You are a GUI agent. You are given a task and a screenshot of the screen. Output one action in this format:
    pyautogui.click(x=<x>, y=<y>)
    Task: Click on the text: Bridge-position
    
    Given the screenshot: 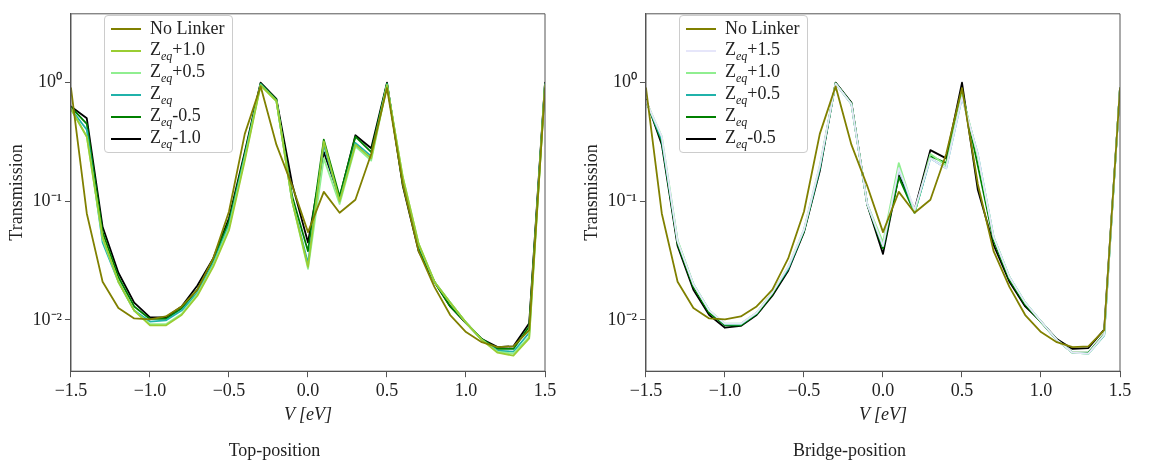 What is the action you would take?
    pyautogui.click(x=849, y=449)
    